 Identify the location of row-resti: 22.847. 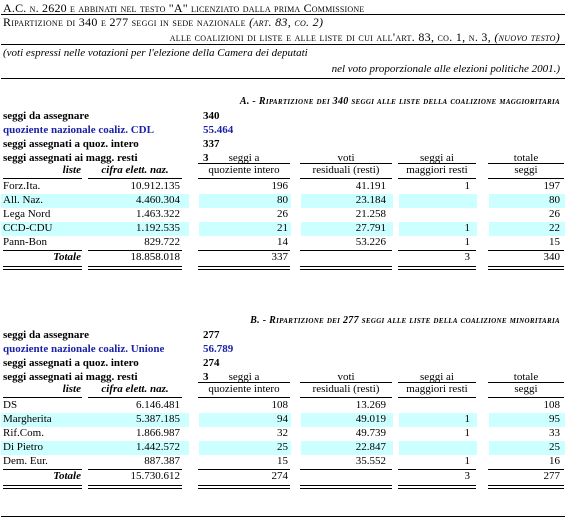
(370, 447).